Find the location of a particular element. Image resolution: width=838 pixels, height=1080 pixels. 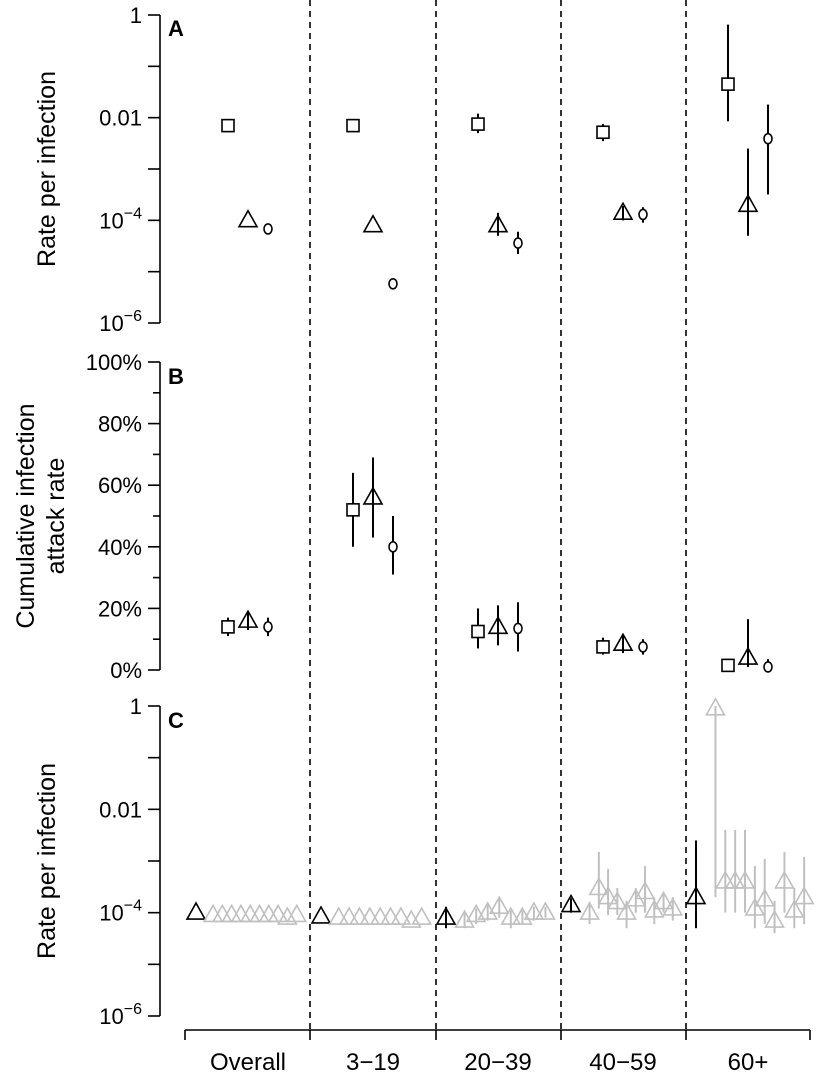

y-tick-label: 60% is located at coordinates (120, 485).